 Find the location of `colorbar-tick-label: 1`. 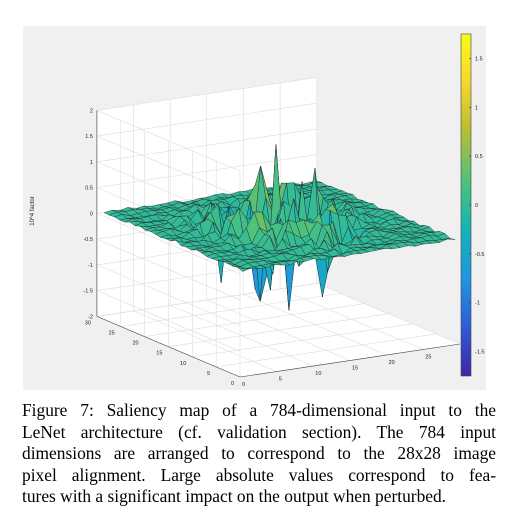

colorbar-tick-label: 1 is located at coordinates (476, 108).